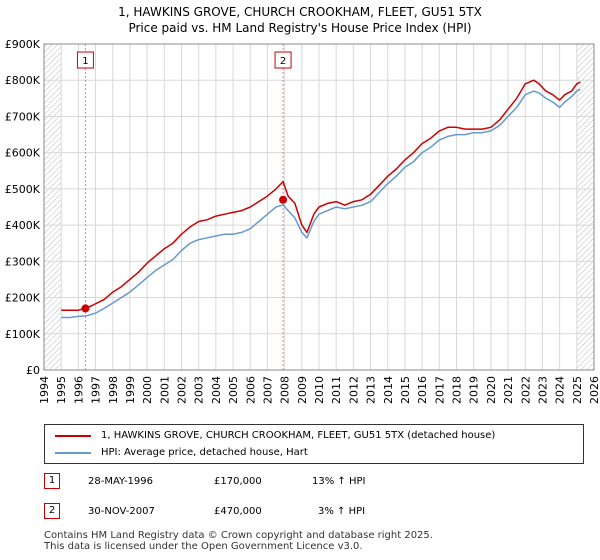  What do you see at coordinates (182, 390) in the screenshot?
I see `x-tick-label: 2002` at bounding box center [182, 390].